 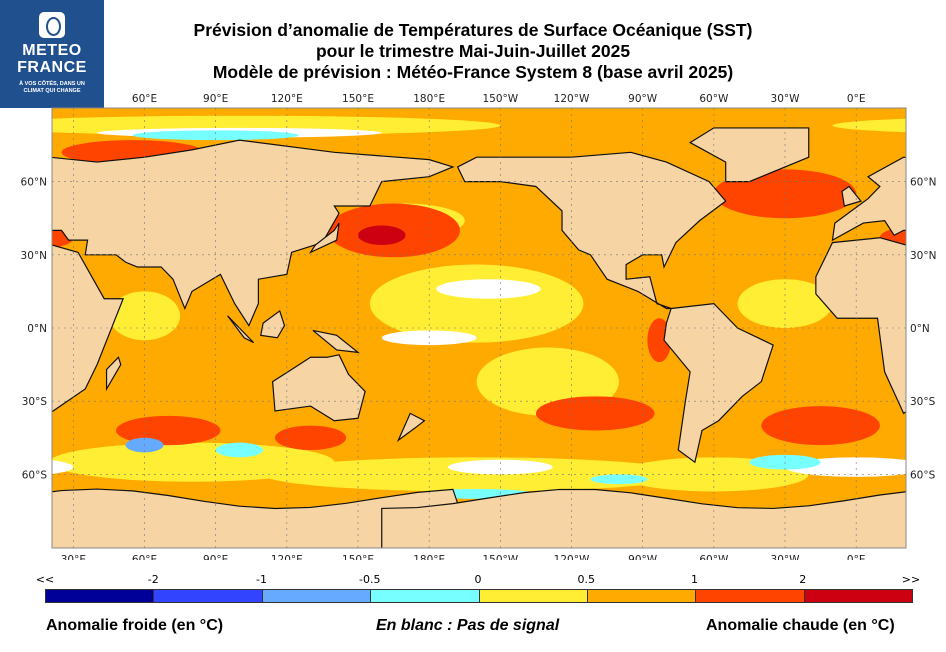 What do you see at coordinates (591, 230) in the screenshot?
I see `land-namerica` at bounding box center [591, 230].